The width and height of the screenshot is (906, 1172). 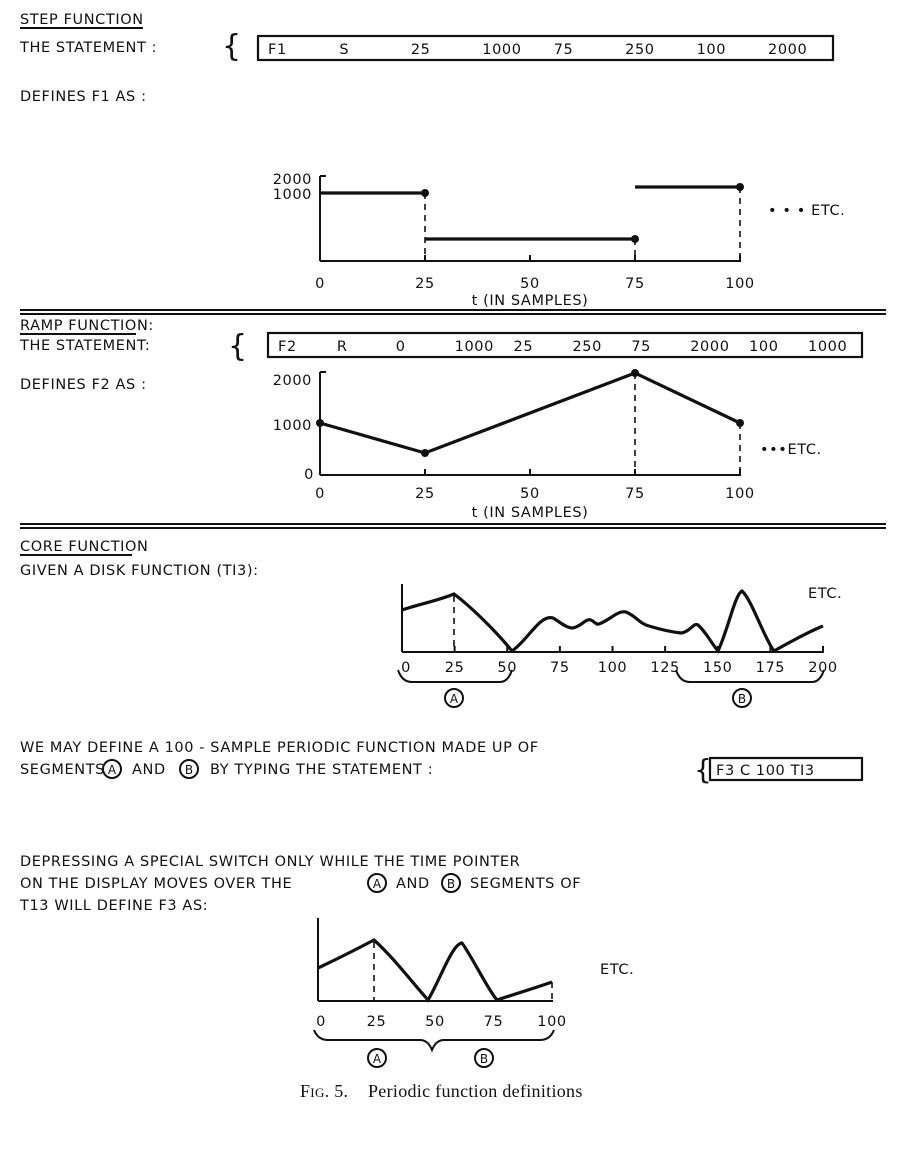 I want to click on core-given-label: GIVEN A DISK FUNCTION (TI3):, so click(x=139, y=571).